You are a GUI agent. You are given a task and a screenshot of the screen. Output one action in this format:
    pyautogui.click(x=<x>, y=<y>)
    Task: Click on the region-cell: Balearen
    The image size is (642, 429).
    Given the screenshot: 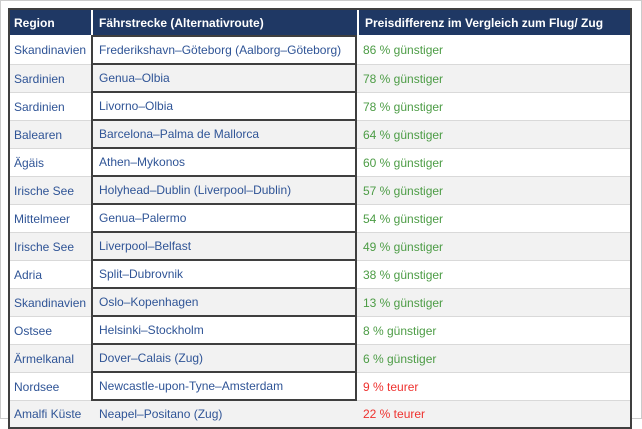 What is the action you would take?
    pyautogui.click(x=50, y=135)
    